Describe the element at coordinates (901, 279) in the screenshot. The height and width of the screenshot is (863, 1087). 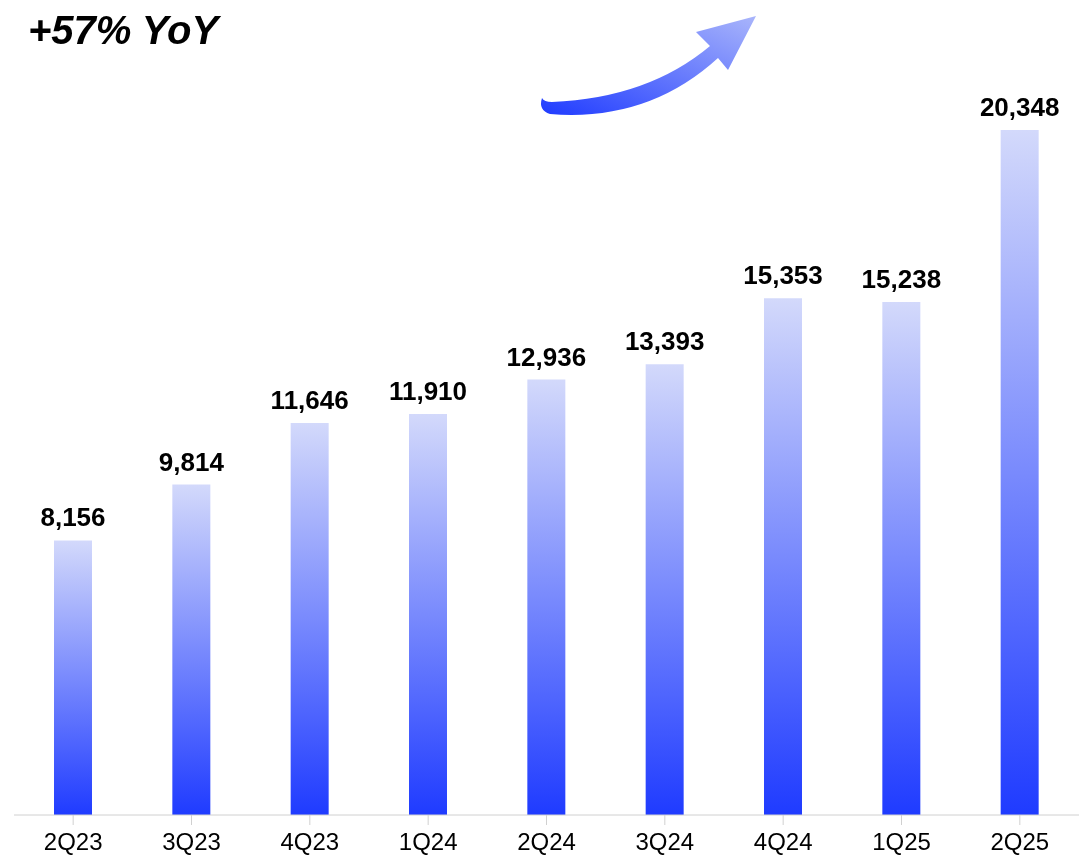
I see `data-label: 15,238` at that location.